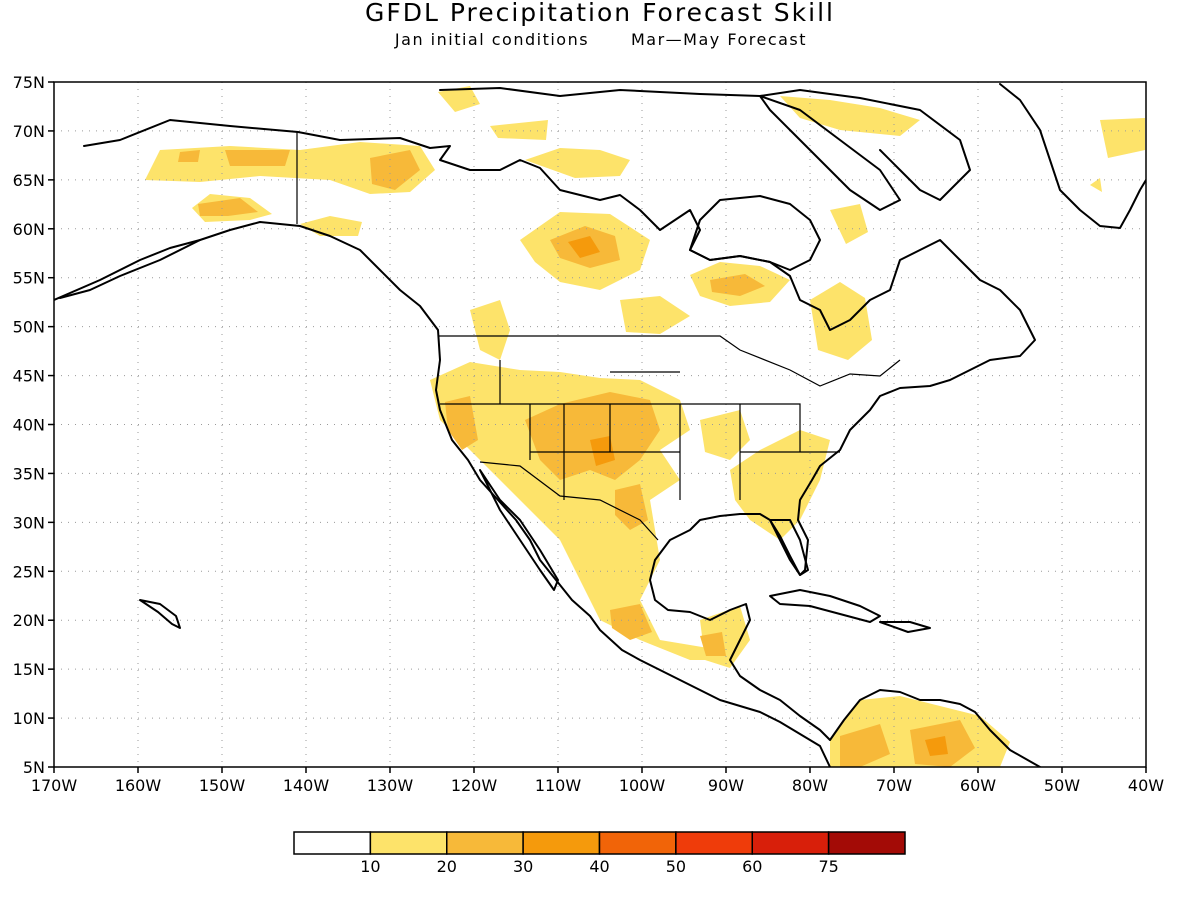 Image resolution: width=1200 pixels, height=900 pixels. What do you see at coordinates (306, 785) in the screenshot?
I see `lon-tick-label: 140W` at bounding box center [306, 785].